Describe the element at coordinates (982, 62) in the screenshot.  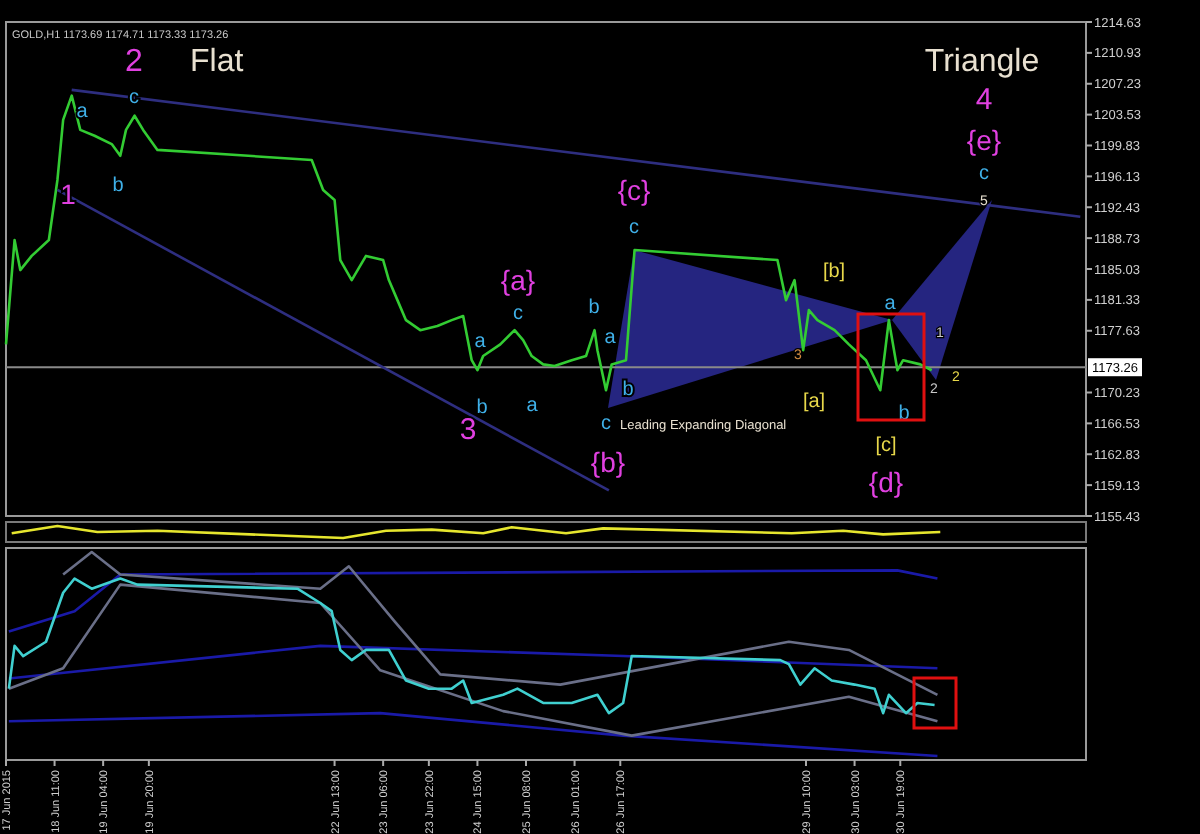
I see `annotation: Triangle` at that location.